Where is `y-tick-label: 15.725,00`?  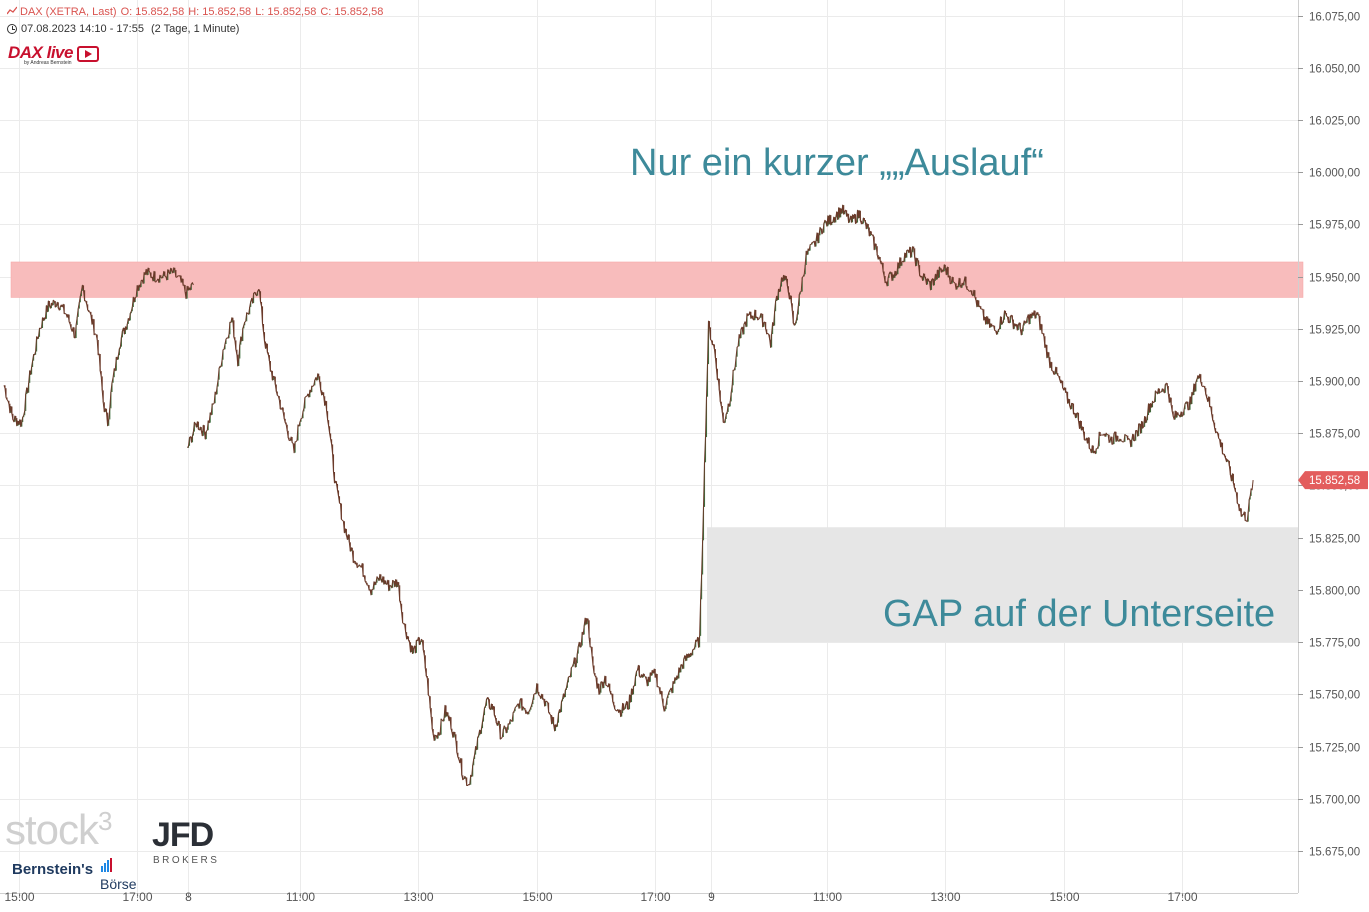 y-tick-label: 15.725,00 is located at coordinates (1334, 749).